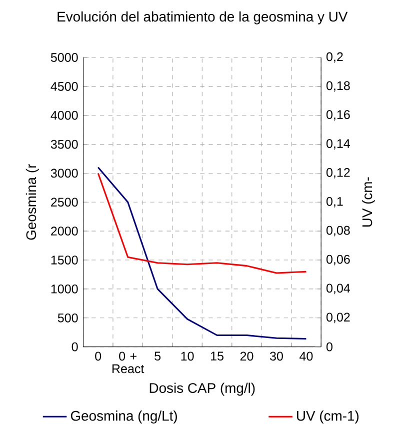  What do you see at coordinates (334, 57) in the screenshot?
I see `y2-tick-label: 0,2` at bounding box center [334, 57].